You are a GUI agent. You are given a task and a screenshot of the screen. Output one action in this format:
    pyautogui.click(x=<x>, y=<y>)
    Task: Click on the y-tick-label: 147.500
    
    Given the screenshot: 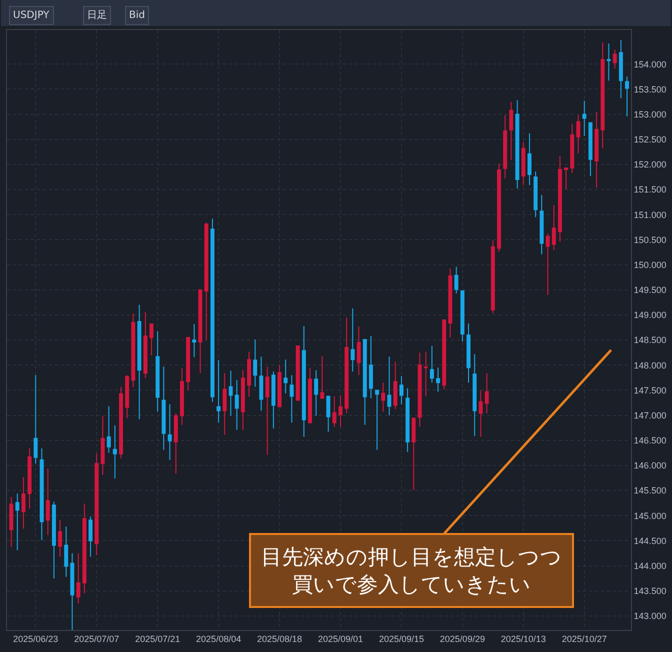 What is the action you would take?
    pyautogui.click(x=650, y=390)
    